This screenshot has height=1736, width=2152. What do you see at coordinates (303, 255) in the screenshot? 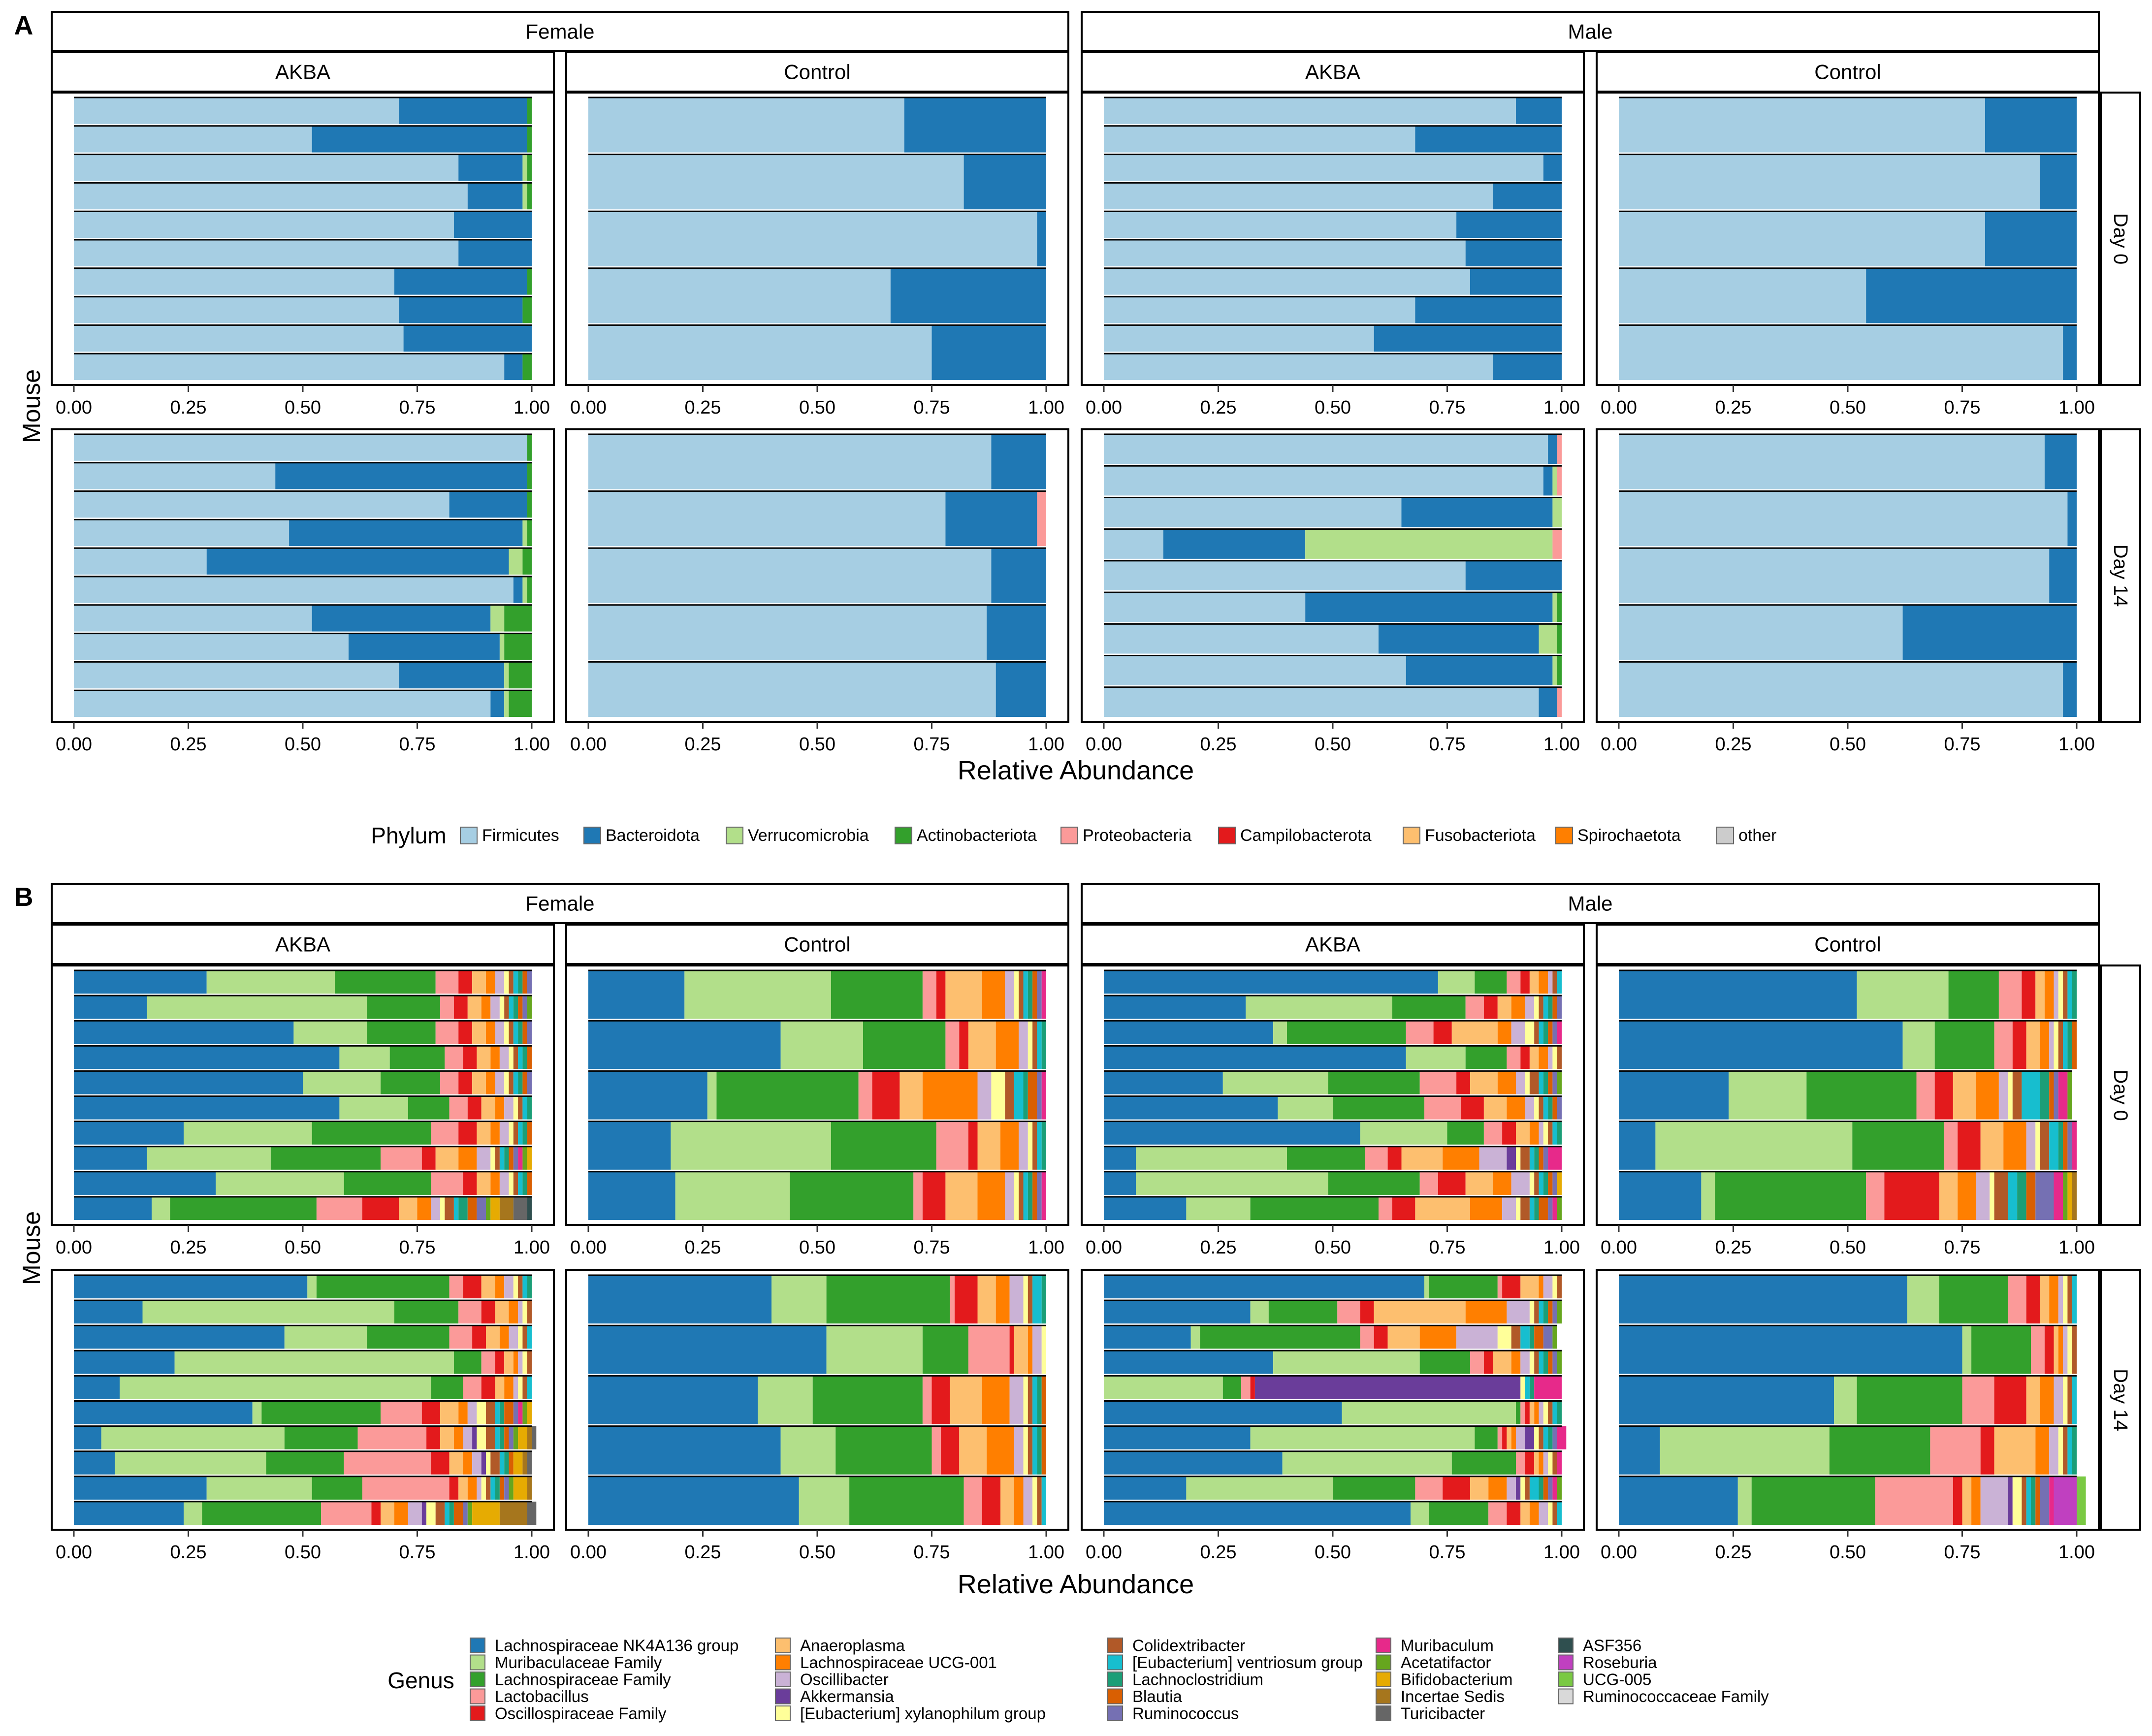
I see `facet-female-akba-day-0: 0.00 0.25 0.50 0.75 1.00` at bounding box center [303, 255].